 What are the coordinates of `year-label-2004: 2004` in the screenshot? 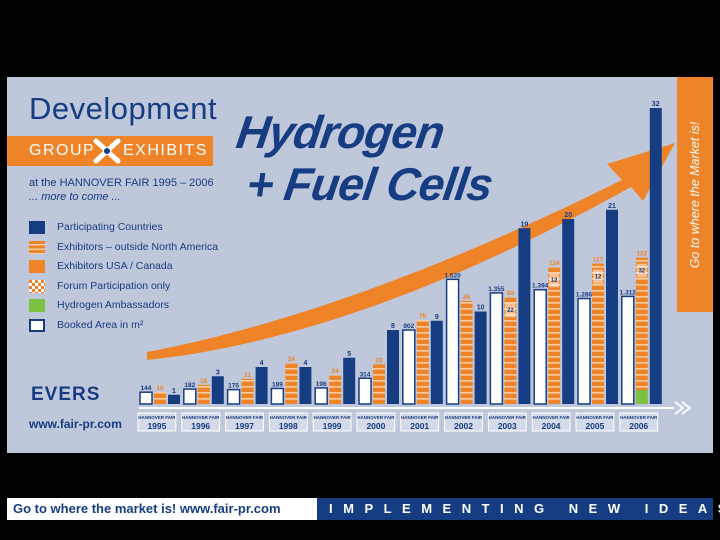 It's located at (551, 426).